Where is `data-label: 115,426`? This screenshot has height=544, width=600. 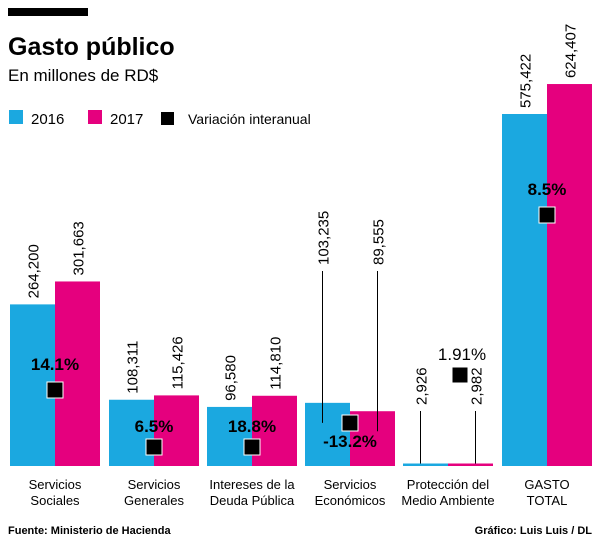
data-label: 115,426 is located at coordinates (178, 362).